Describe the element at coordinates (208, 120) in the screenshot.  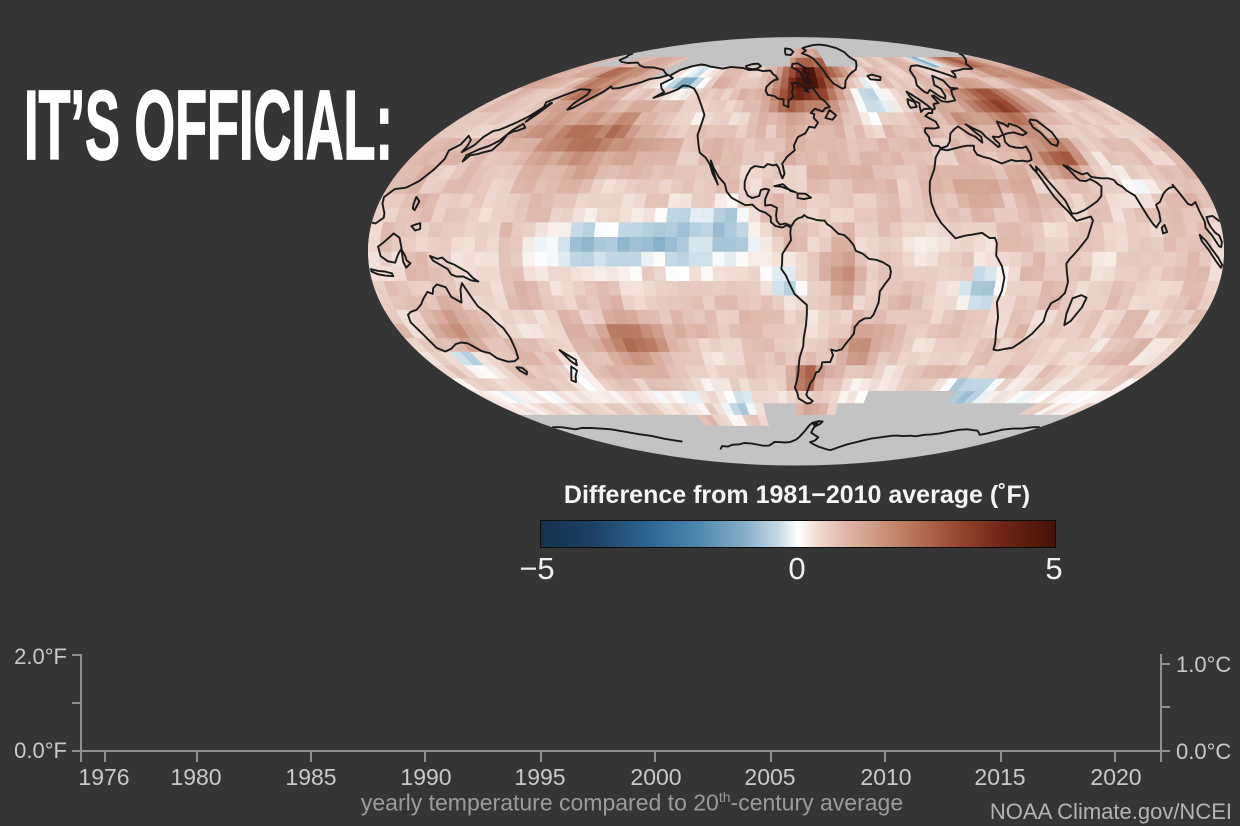
I see `svg-text: IT’S OFFICIAL:` at that location.